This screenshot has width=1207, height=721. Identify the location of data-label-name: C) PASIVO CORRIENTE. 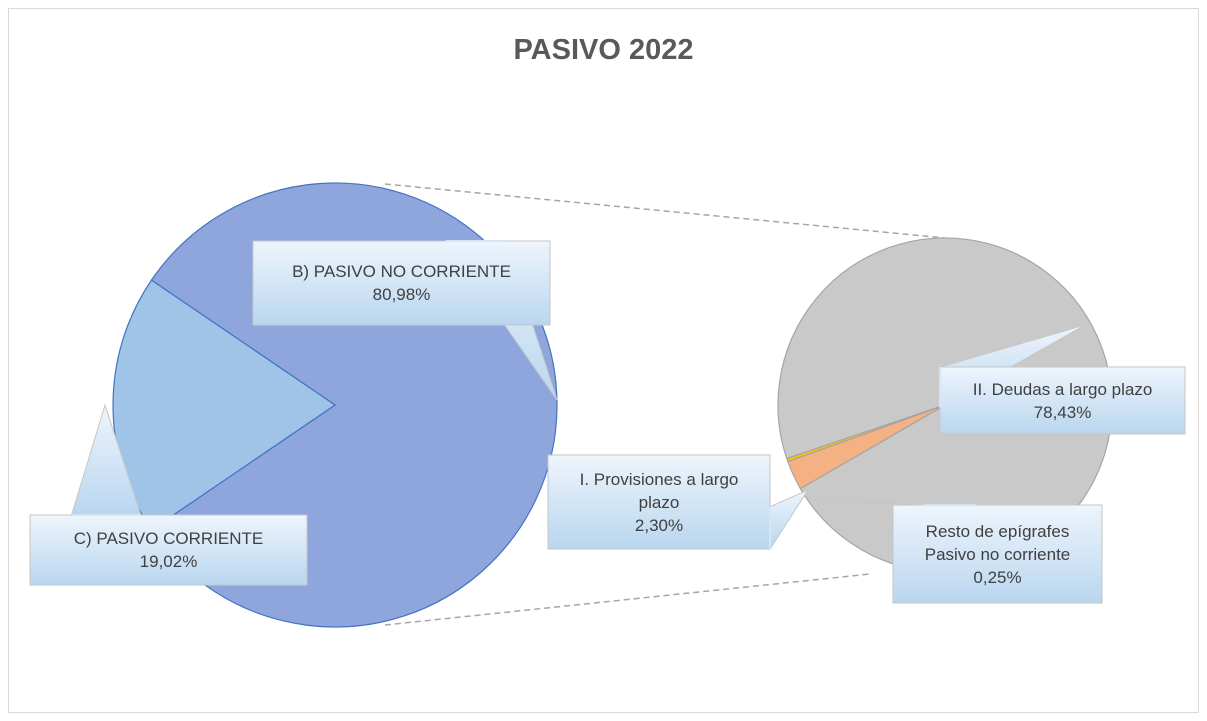
(168, 538).